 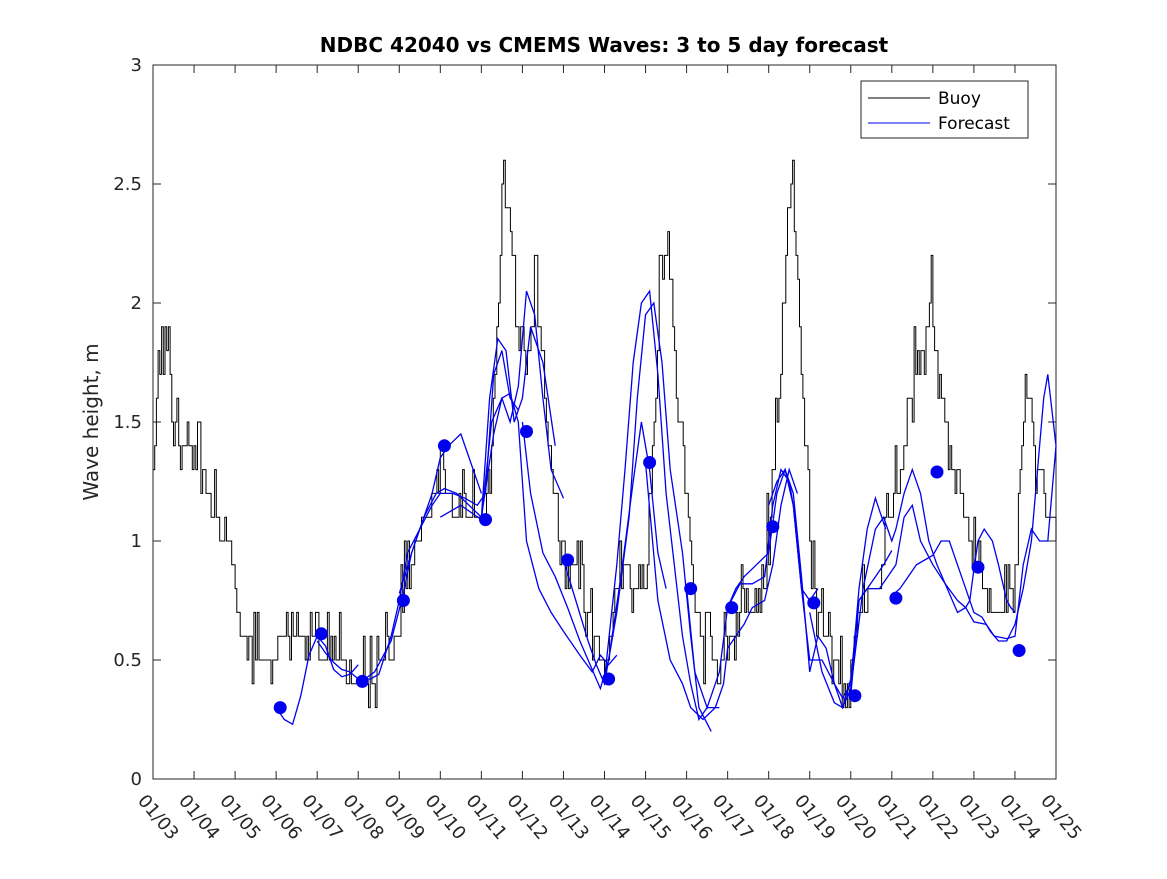 I want to click on legend-box, so click(x=944, y=109).